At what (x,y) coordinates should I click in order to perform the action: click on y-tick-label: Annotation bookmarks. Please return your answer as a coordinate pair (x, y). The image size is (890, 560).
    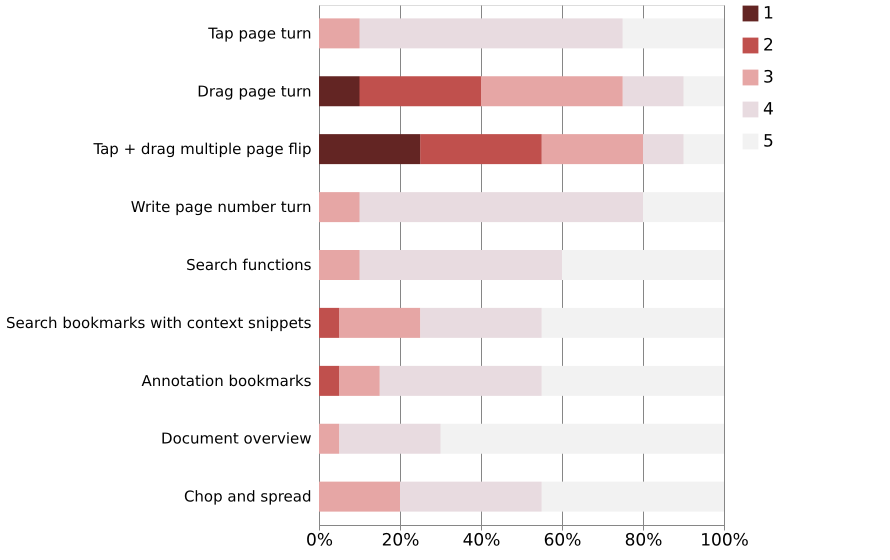
    Looking at the image, I should click on (226, 381).